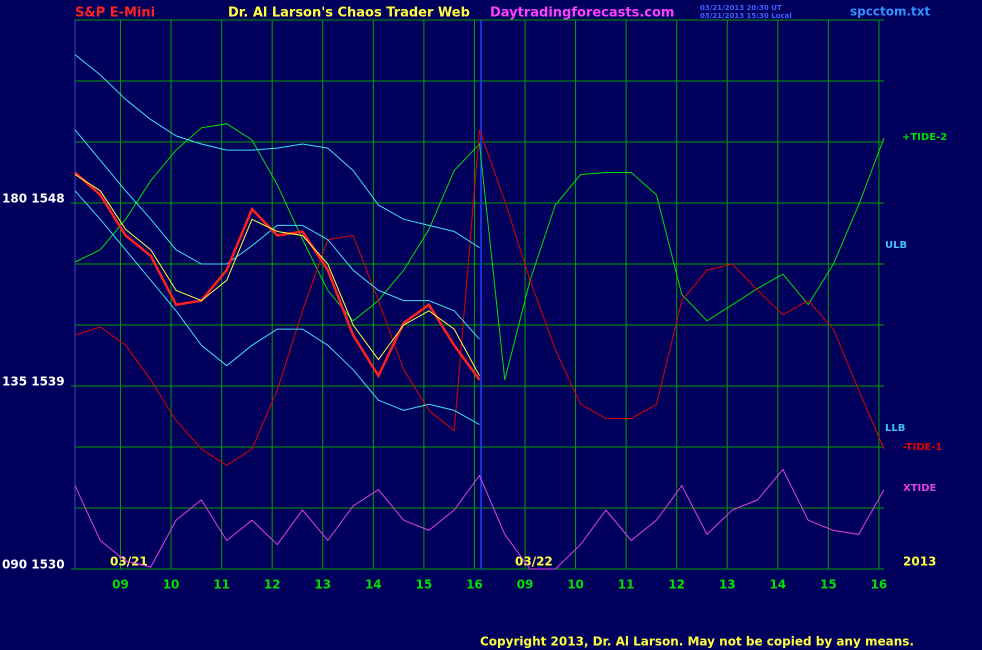  What do you see at coordinates (919, 562) in the screenshot?
I see `date-label: 2013` at bounding box center [919, 562].